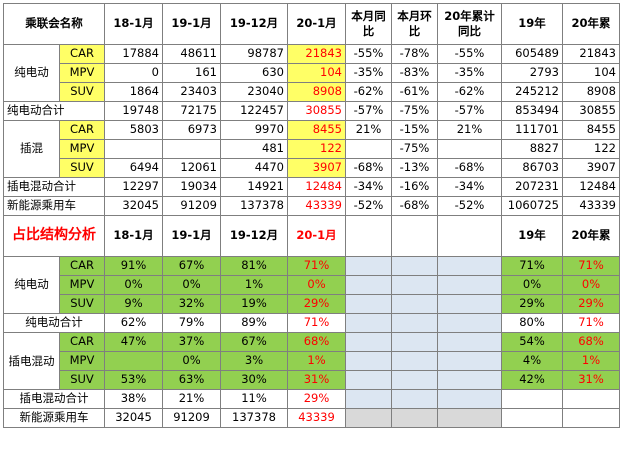 Image resolution: width=621 pixels, height=449 pixels. What do you see at coordinates (316, 168) in the screenshot?
I see `cell: 3907` at bounding box center [316, 168].